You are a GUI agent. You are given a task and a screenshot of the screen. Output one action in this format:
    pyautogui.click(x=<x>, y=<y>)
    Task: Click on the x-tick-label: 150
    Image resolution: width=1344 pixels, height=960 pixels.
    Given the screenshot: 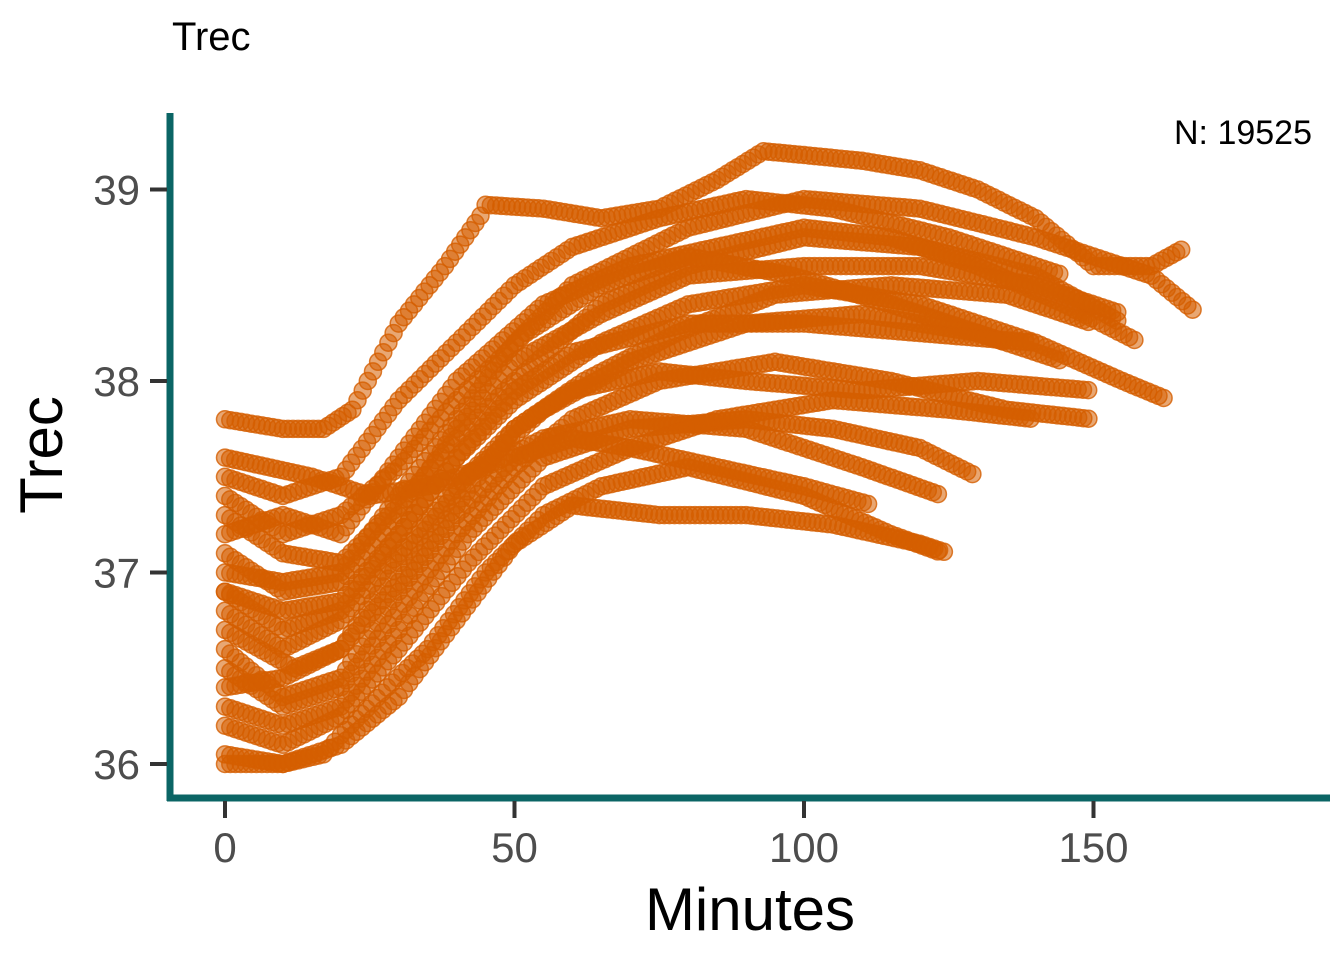 What is the action you would take?
    pyautogui.click(x=1093, y=847)
    